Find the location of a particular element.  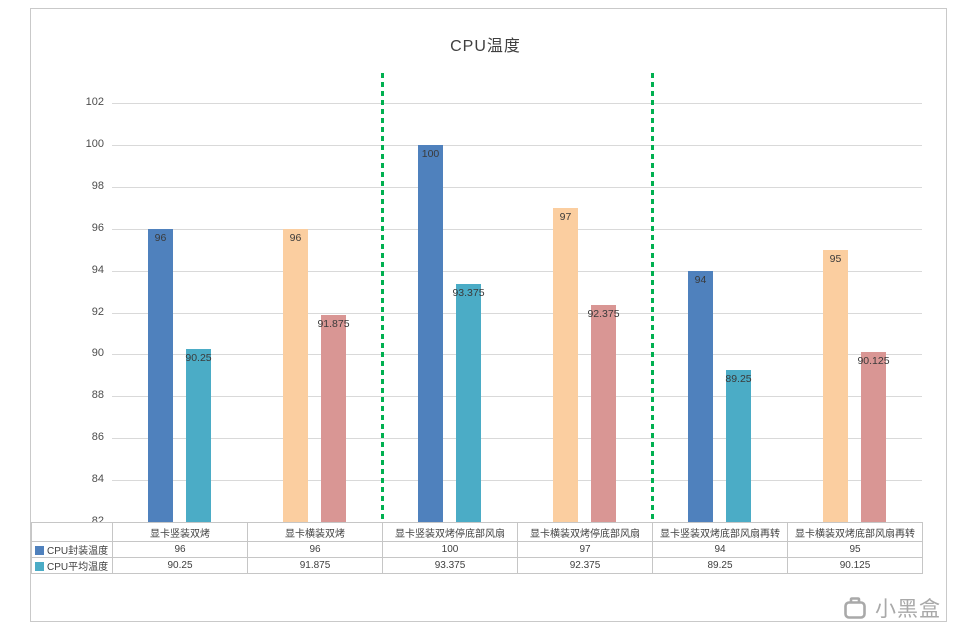

y-axis-tick-label: 84 is located at coordinates (97, 479).